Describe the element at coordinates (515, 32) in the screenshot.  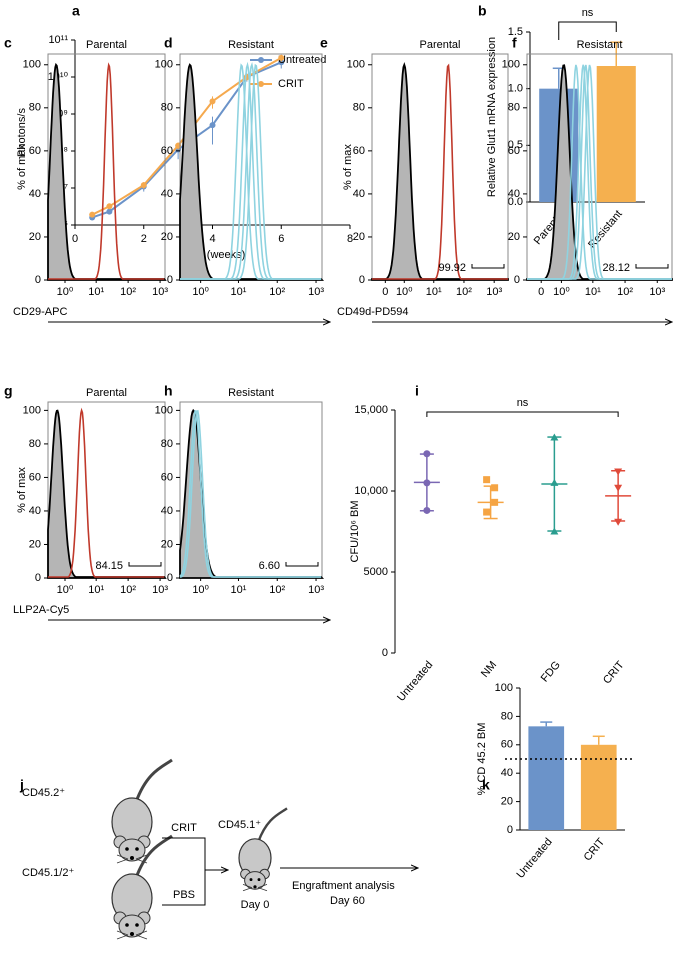
I see `y-tick-label: 1.5` at that location.